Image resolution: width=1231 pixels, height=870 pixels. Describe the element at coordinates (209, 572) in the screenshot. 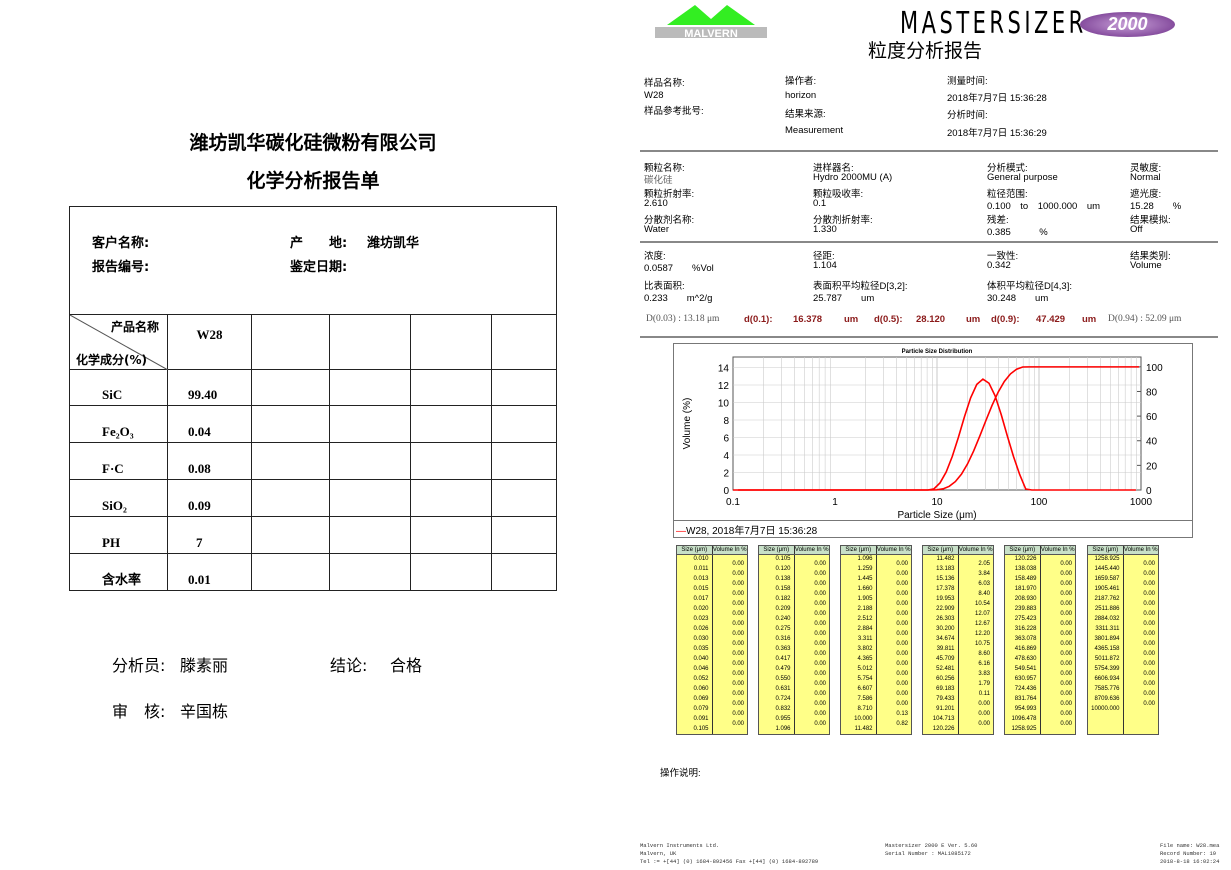

I see `component-value: 0.01` at that location.